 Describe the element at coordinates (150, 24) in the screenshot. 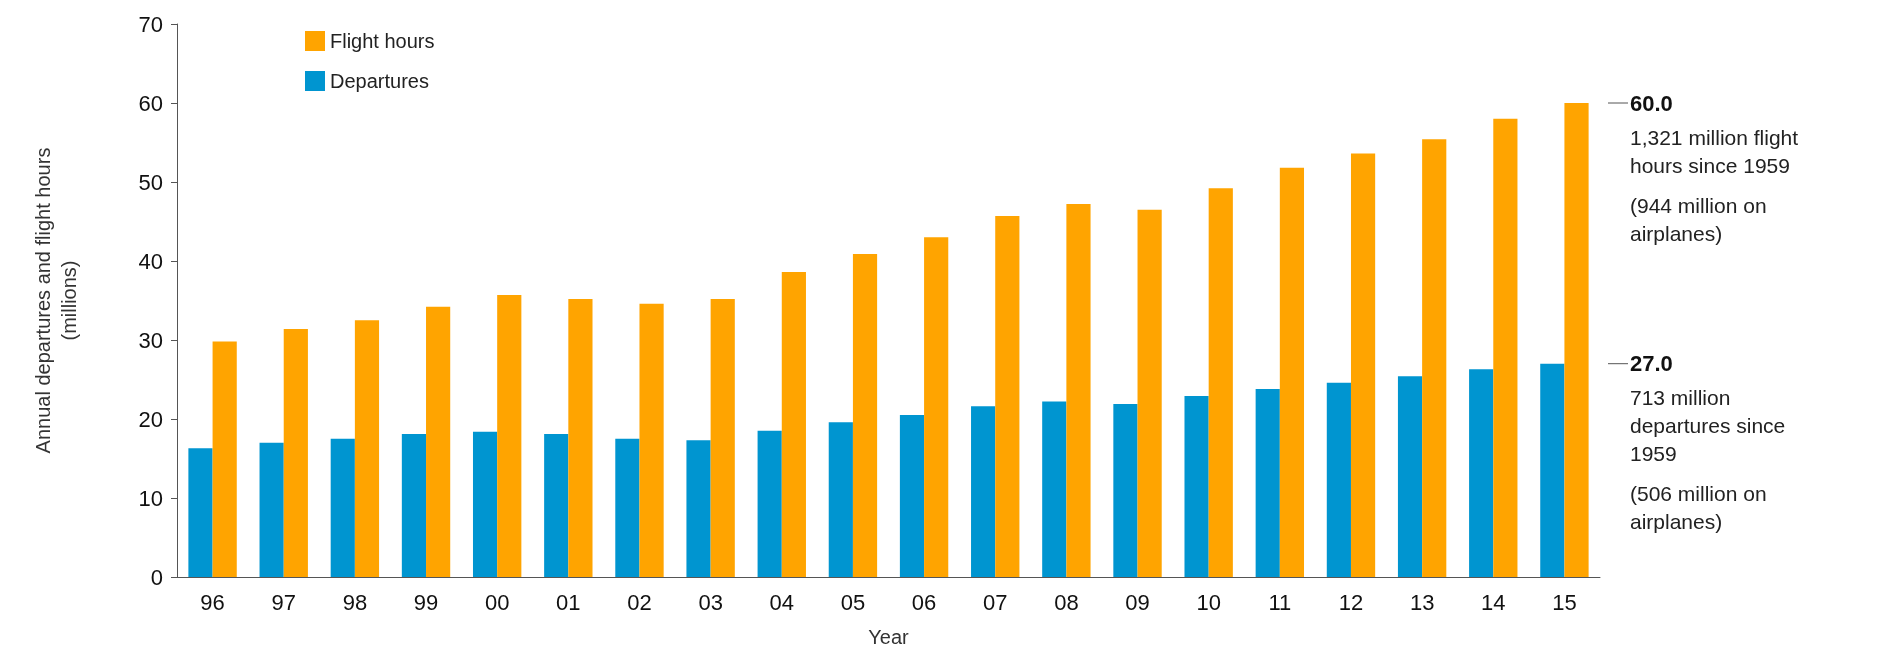

I see `y-tick-label: 70` at that location.